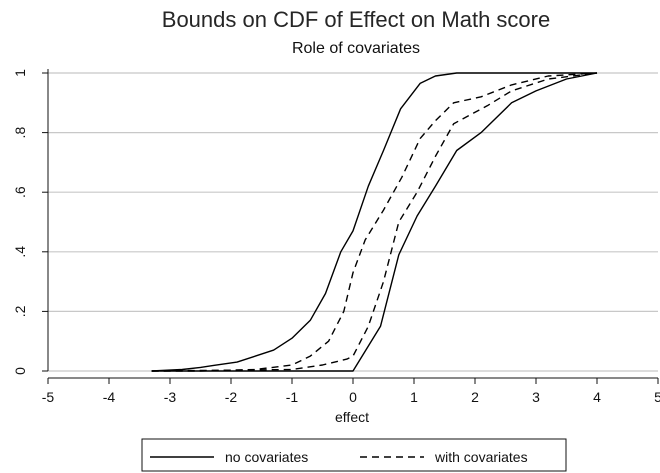 The height and width of the screenshot is (473, 660). I want to click on x-axis-ticks: -5 -4 -3 -2 -1 0 1 2 3 4 5, so click(351, 391).